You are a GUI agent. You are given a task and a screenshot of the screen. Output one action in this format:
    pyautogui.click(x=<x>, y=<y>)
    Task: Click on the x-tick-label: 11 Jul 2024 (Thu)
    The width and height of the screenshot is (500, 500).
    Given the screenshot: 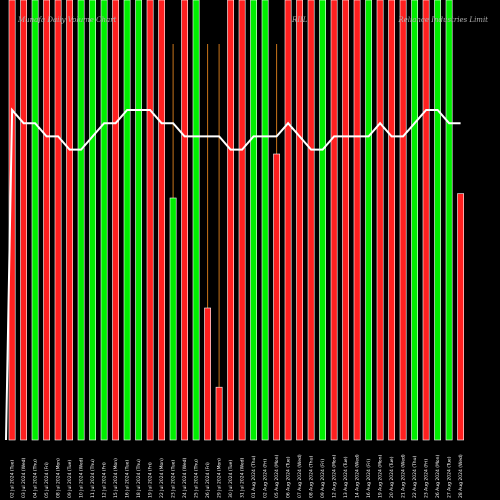 What is the action you would take?
    pyautogui.click(x=93, y=478)
    